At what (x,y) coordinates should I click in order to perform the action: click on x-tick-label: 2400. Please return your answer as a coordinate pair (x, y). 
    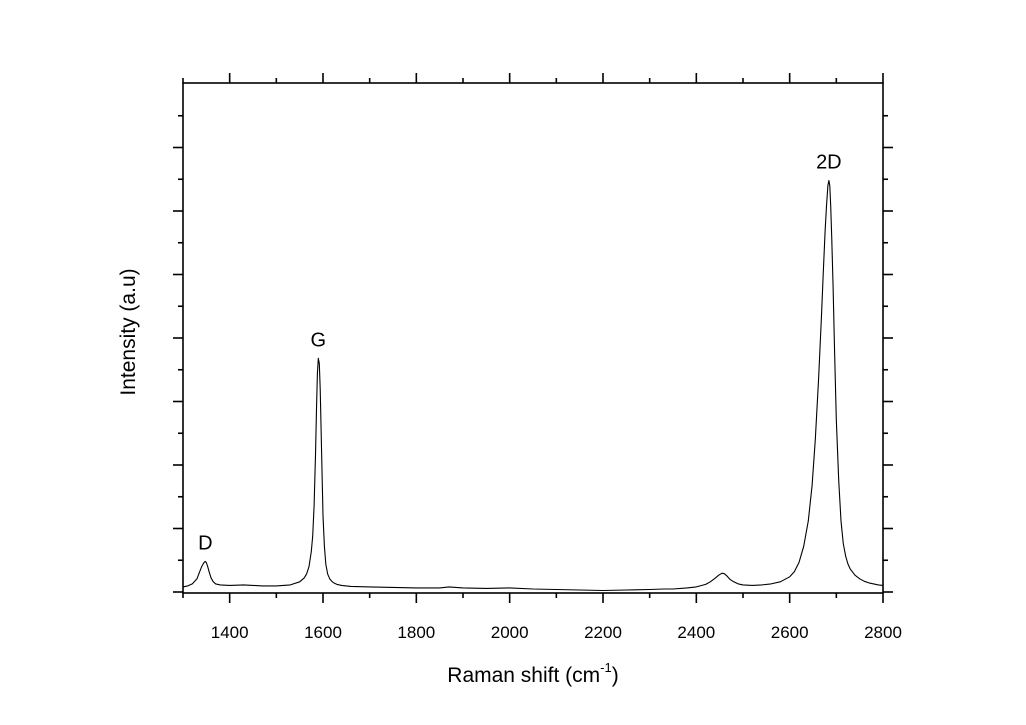
    Looking at the image, I should click on (696, 632).